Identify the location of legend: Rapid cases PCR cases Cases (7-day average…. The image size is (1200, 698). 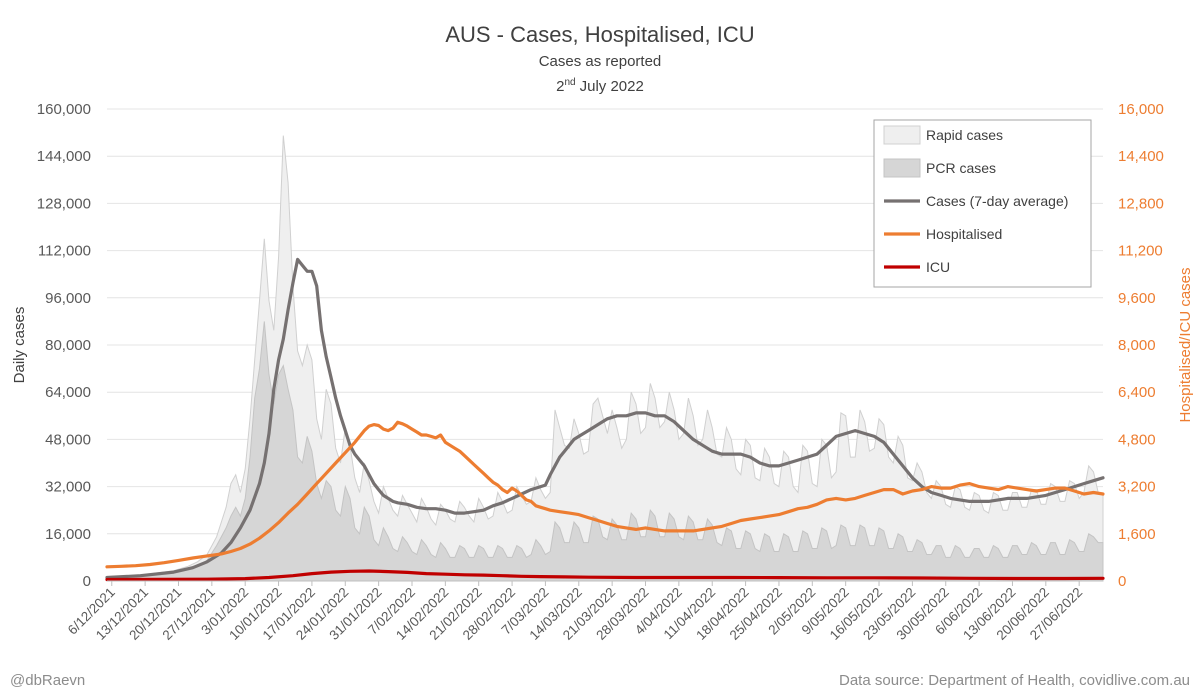
(982, 203).